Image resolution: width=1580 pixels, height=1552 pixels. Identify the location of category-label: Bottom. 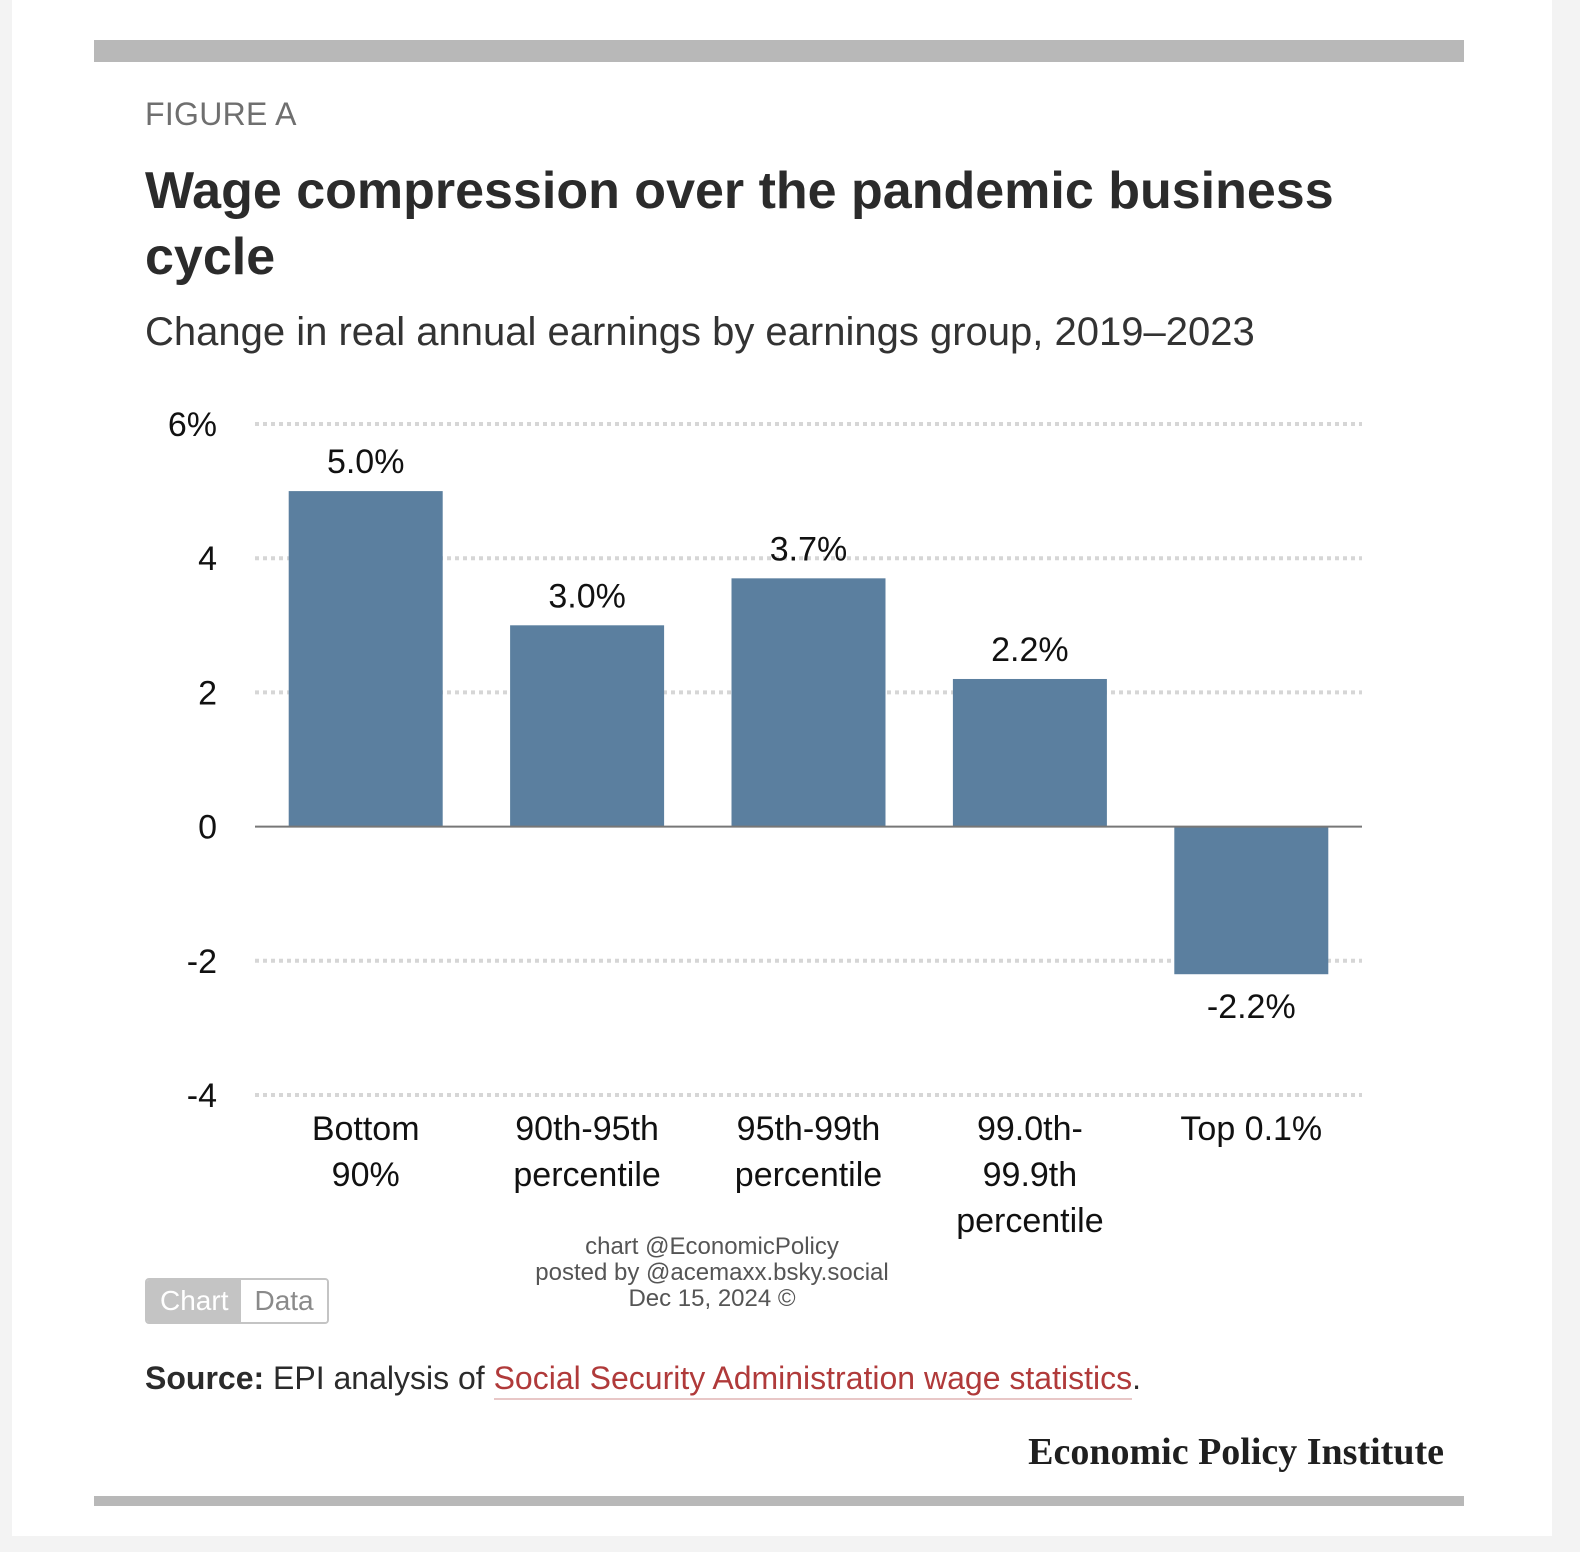
(366, 1129).